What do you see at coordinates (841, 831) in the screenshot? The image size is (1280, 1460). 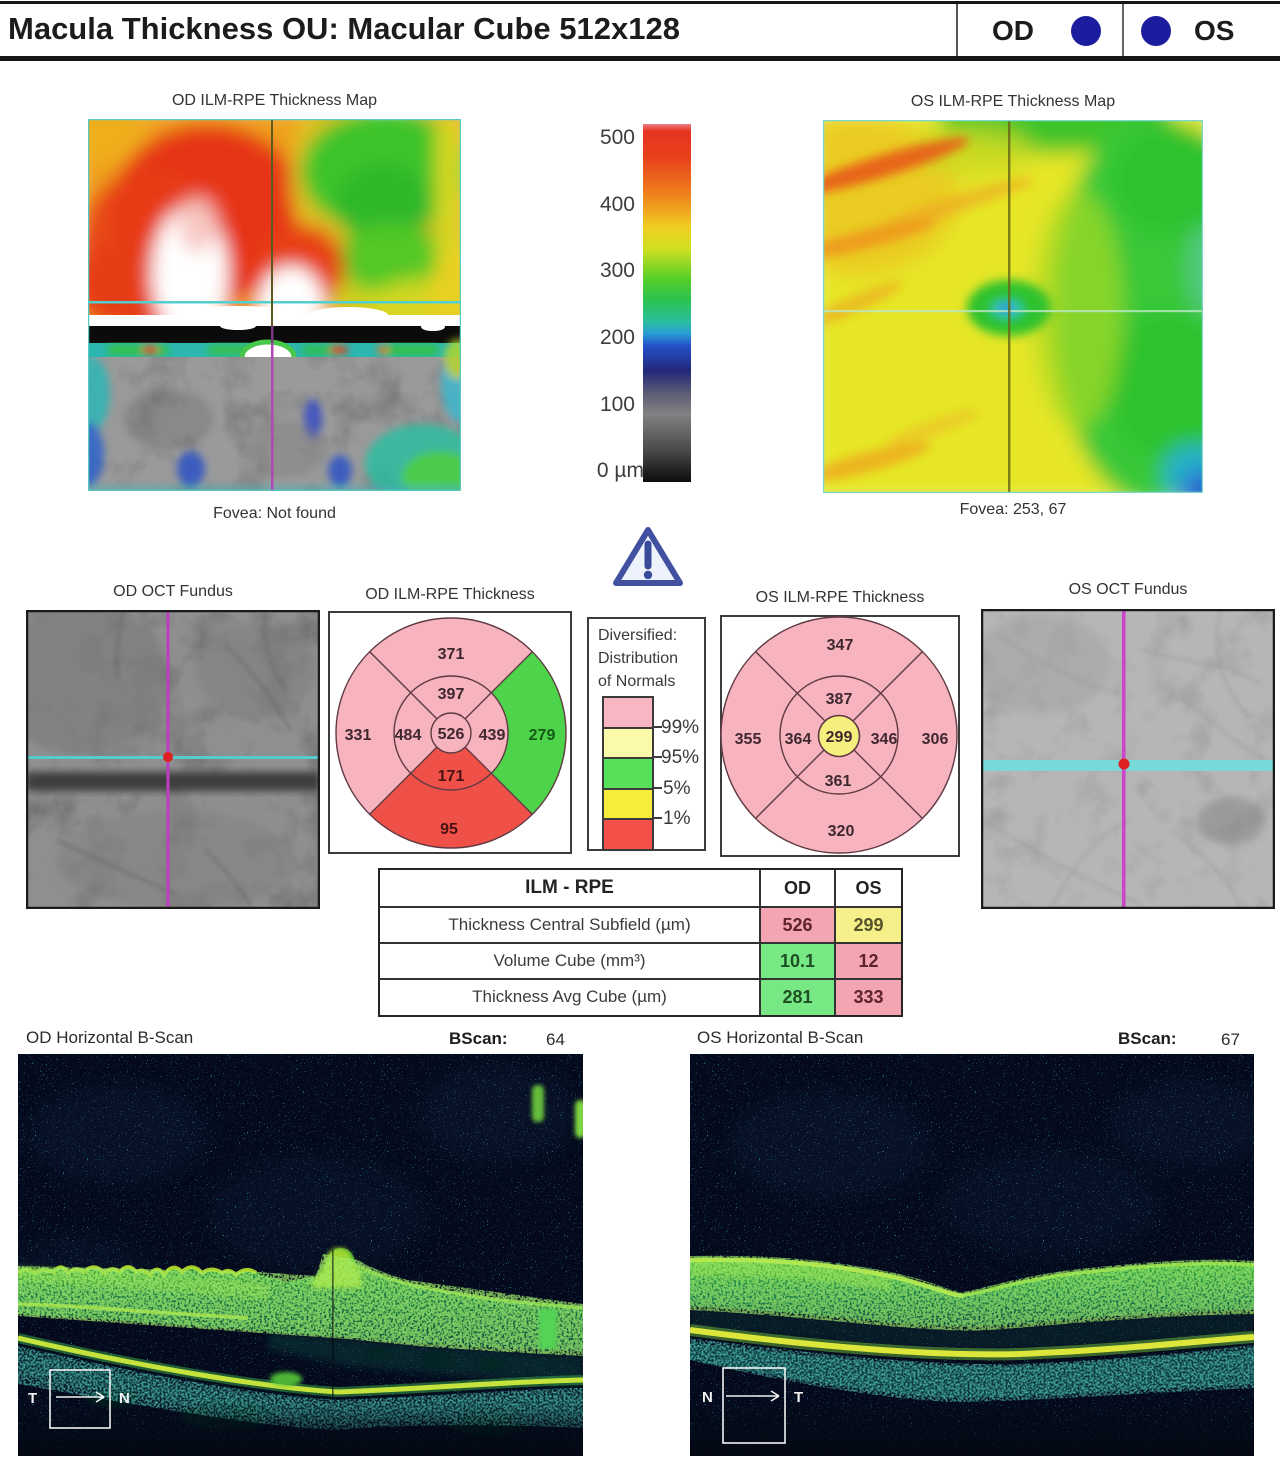 I see `svg-text: 320` at bounding box center [841, 831].